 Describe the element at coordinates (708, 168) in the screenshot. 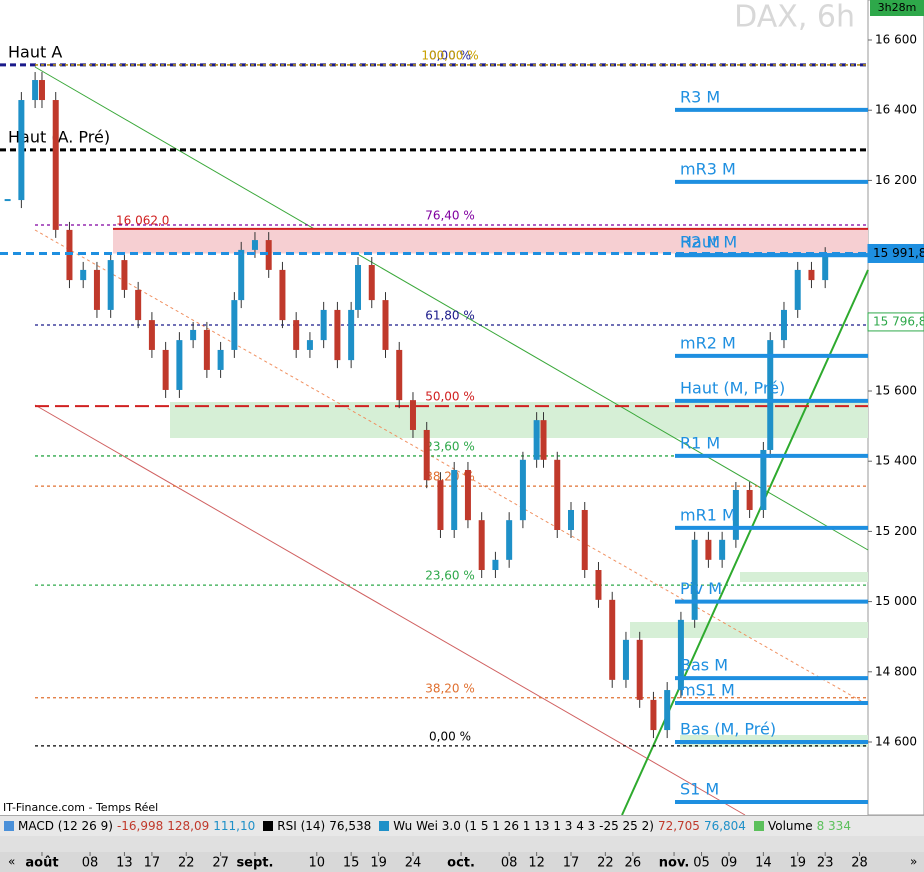

I see `pivot-label: mR3 M` at that location.